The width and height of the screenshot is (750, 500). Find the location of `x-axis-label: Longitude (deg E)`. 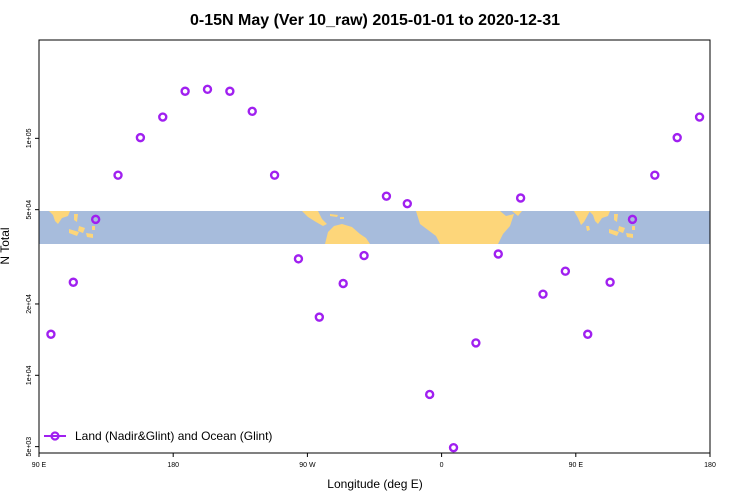

x-axis-label: Longitude (deg E) is located at coordinates (374, 484).